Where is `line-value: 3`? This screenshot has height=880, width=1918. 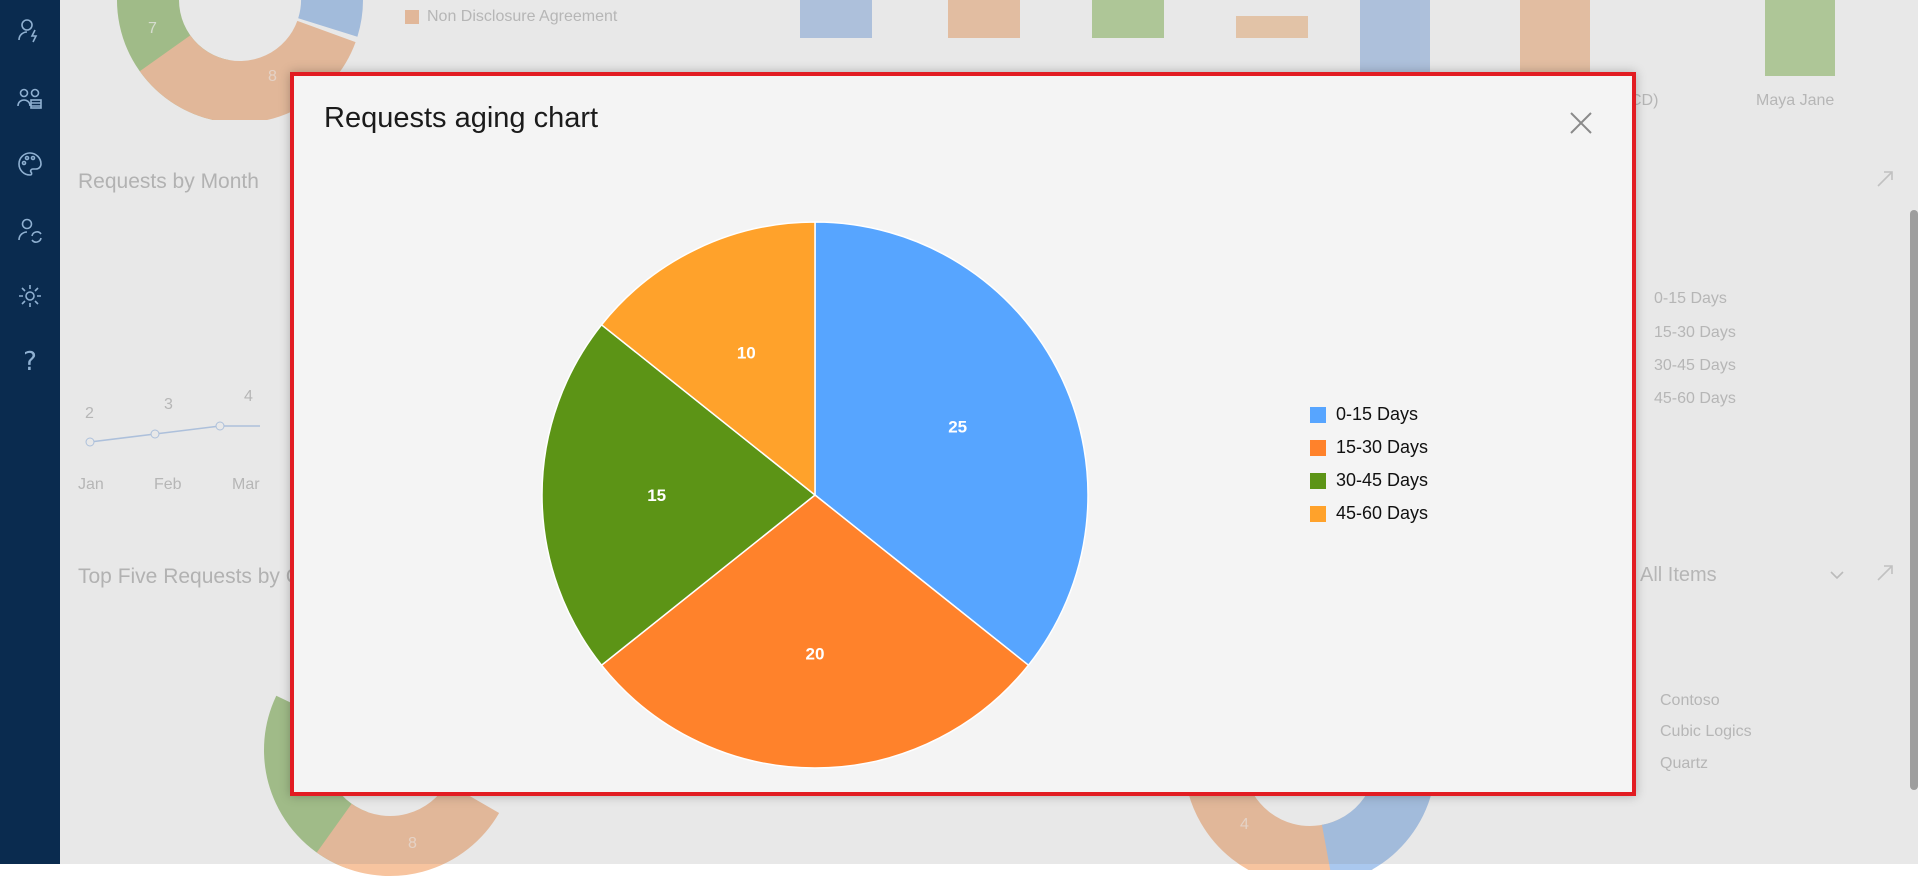
line-value: 3 is located at coordinates (168, 404).